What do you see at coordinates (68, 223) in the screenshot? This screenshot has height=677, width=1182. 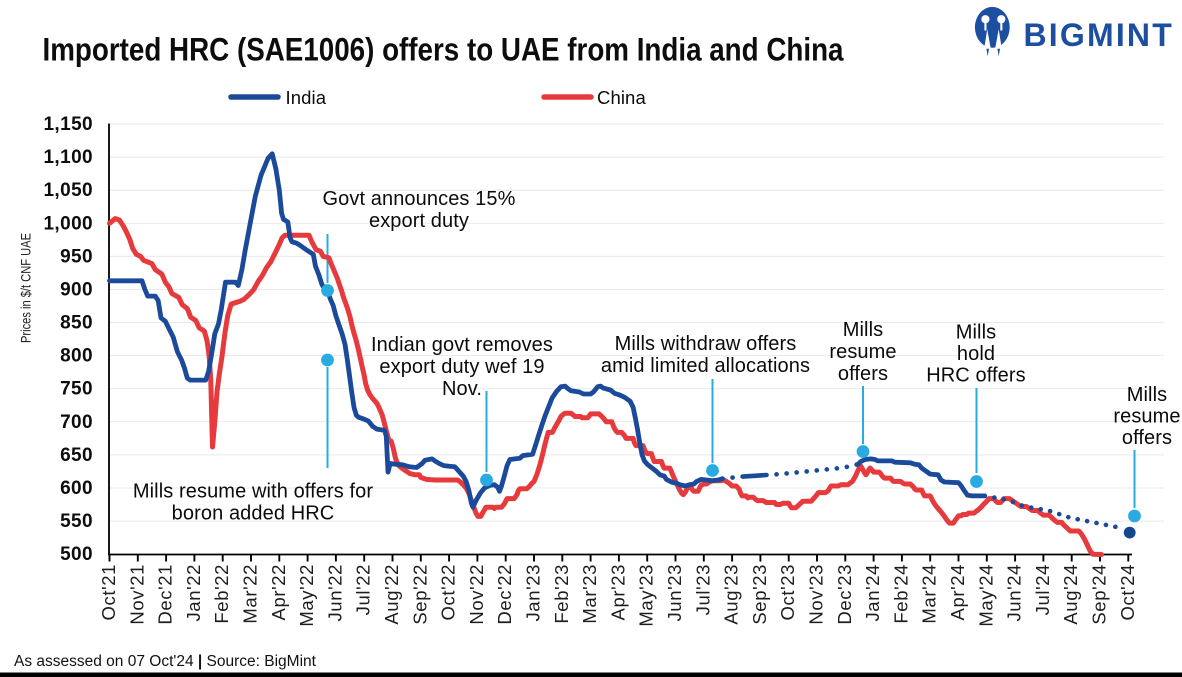 I see `svg-text: 1,000` at bounding box center [68, 223].